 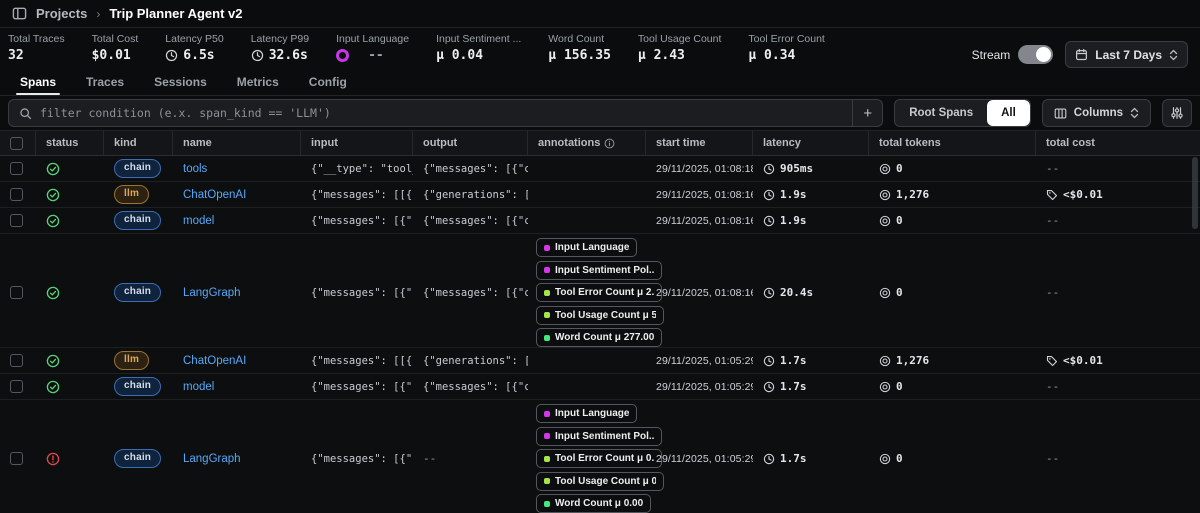 What do you see at coordinates (811, 458) in the screenshot?
I see `latency-cell: 1.7s` at bounding box center [811, 458].